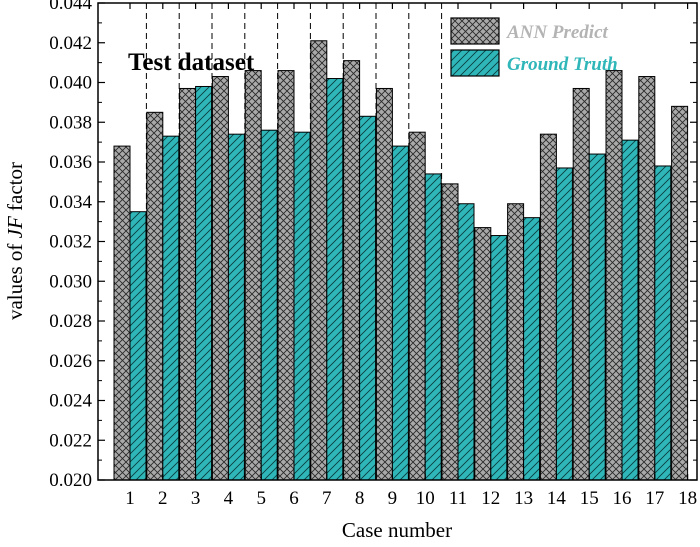 This screenshot has height=547, width=700. What do you see at coordinates (393, 498) in the screenshot?
I see `x-tick-label: 9` at bounding box center [393, 498].